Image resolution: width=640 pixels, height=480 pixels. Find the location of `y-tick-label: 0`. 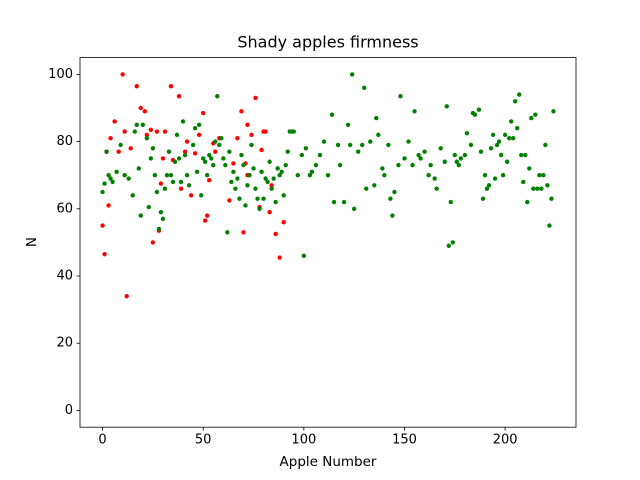

y-tick-label: 0 is located at coordinates (69, 410).